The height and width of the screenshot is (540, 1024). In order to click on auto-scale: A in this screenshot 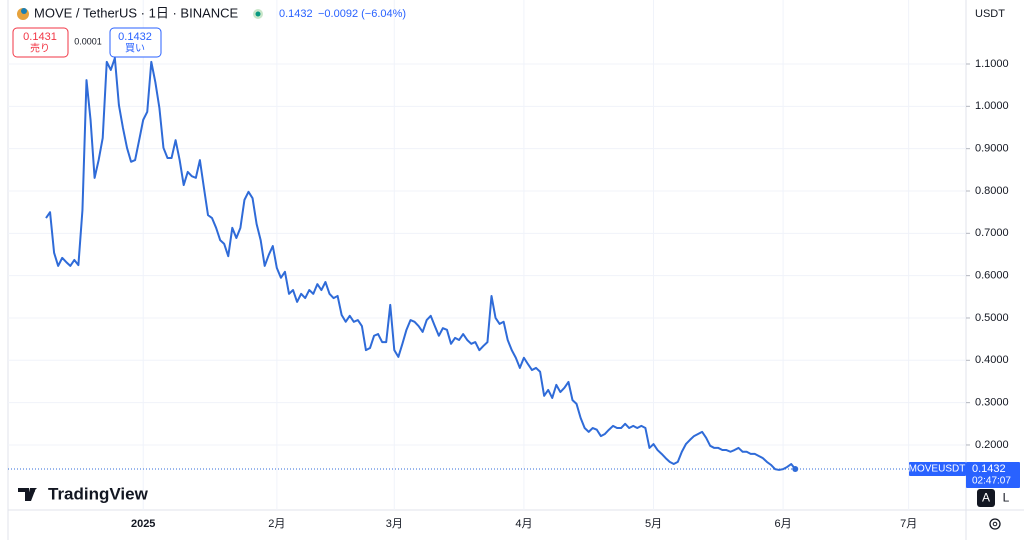, I will do `click(986, 498)`.